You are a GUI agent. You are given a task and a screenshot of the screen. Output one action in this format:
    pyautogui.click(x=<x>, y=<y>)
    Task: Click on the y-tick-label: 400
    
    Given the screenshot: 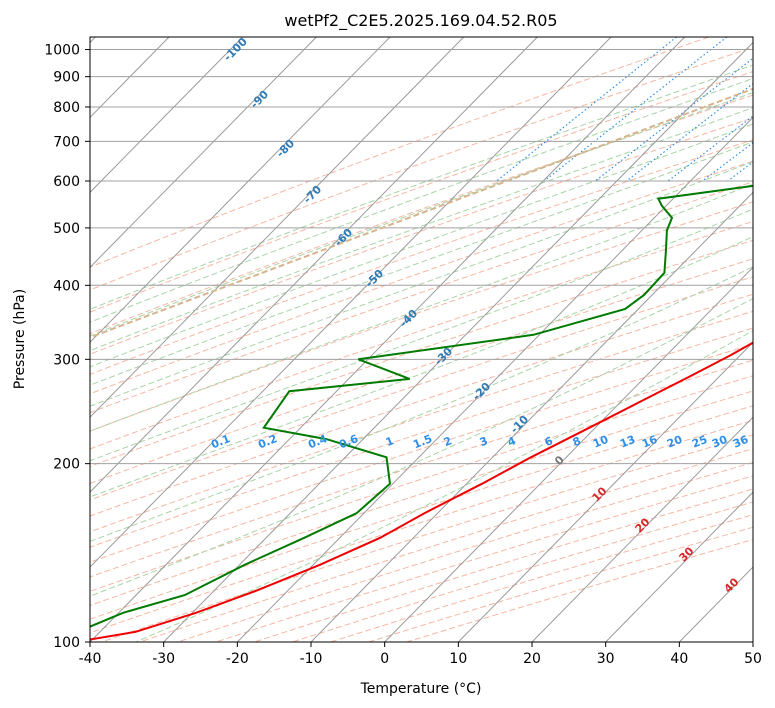 What is the action you would take?
    pyautogui.click(x=66, y=286)
    